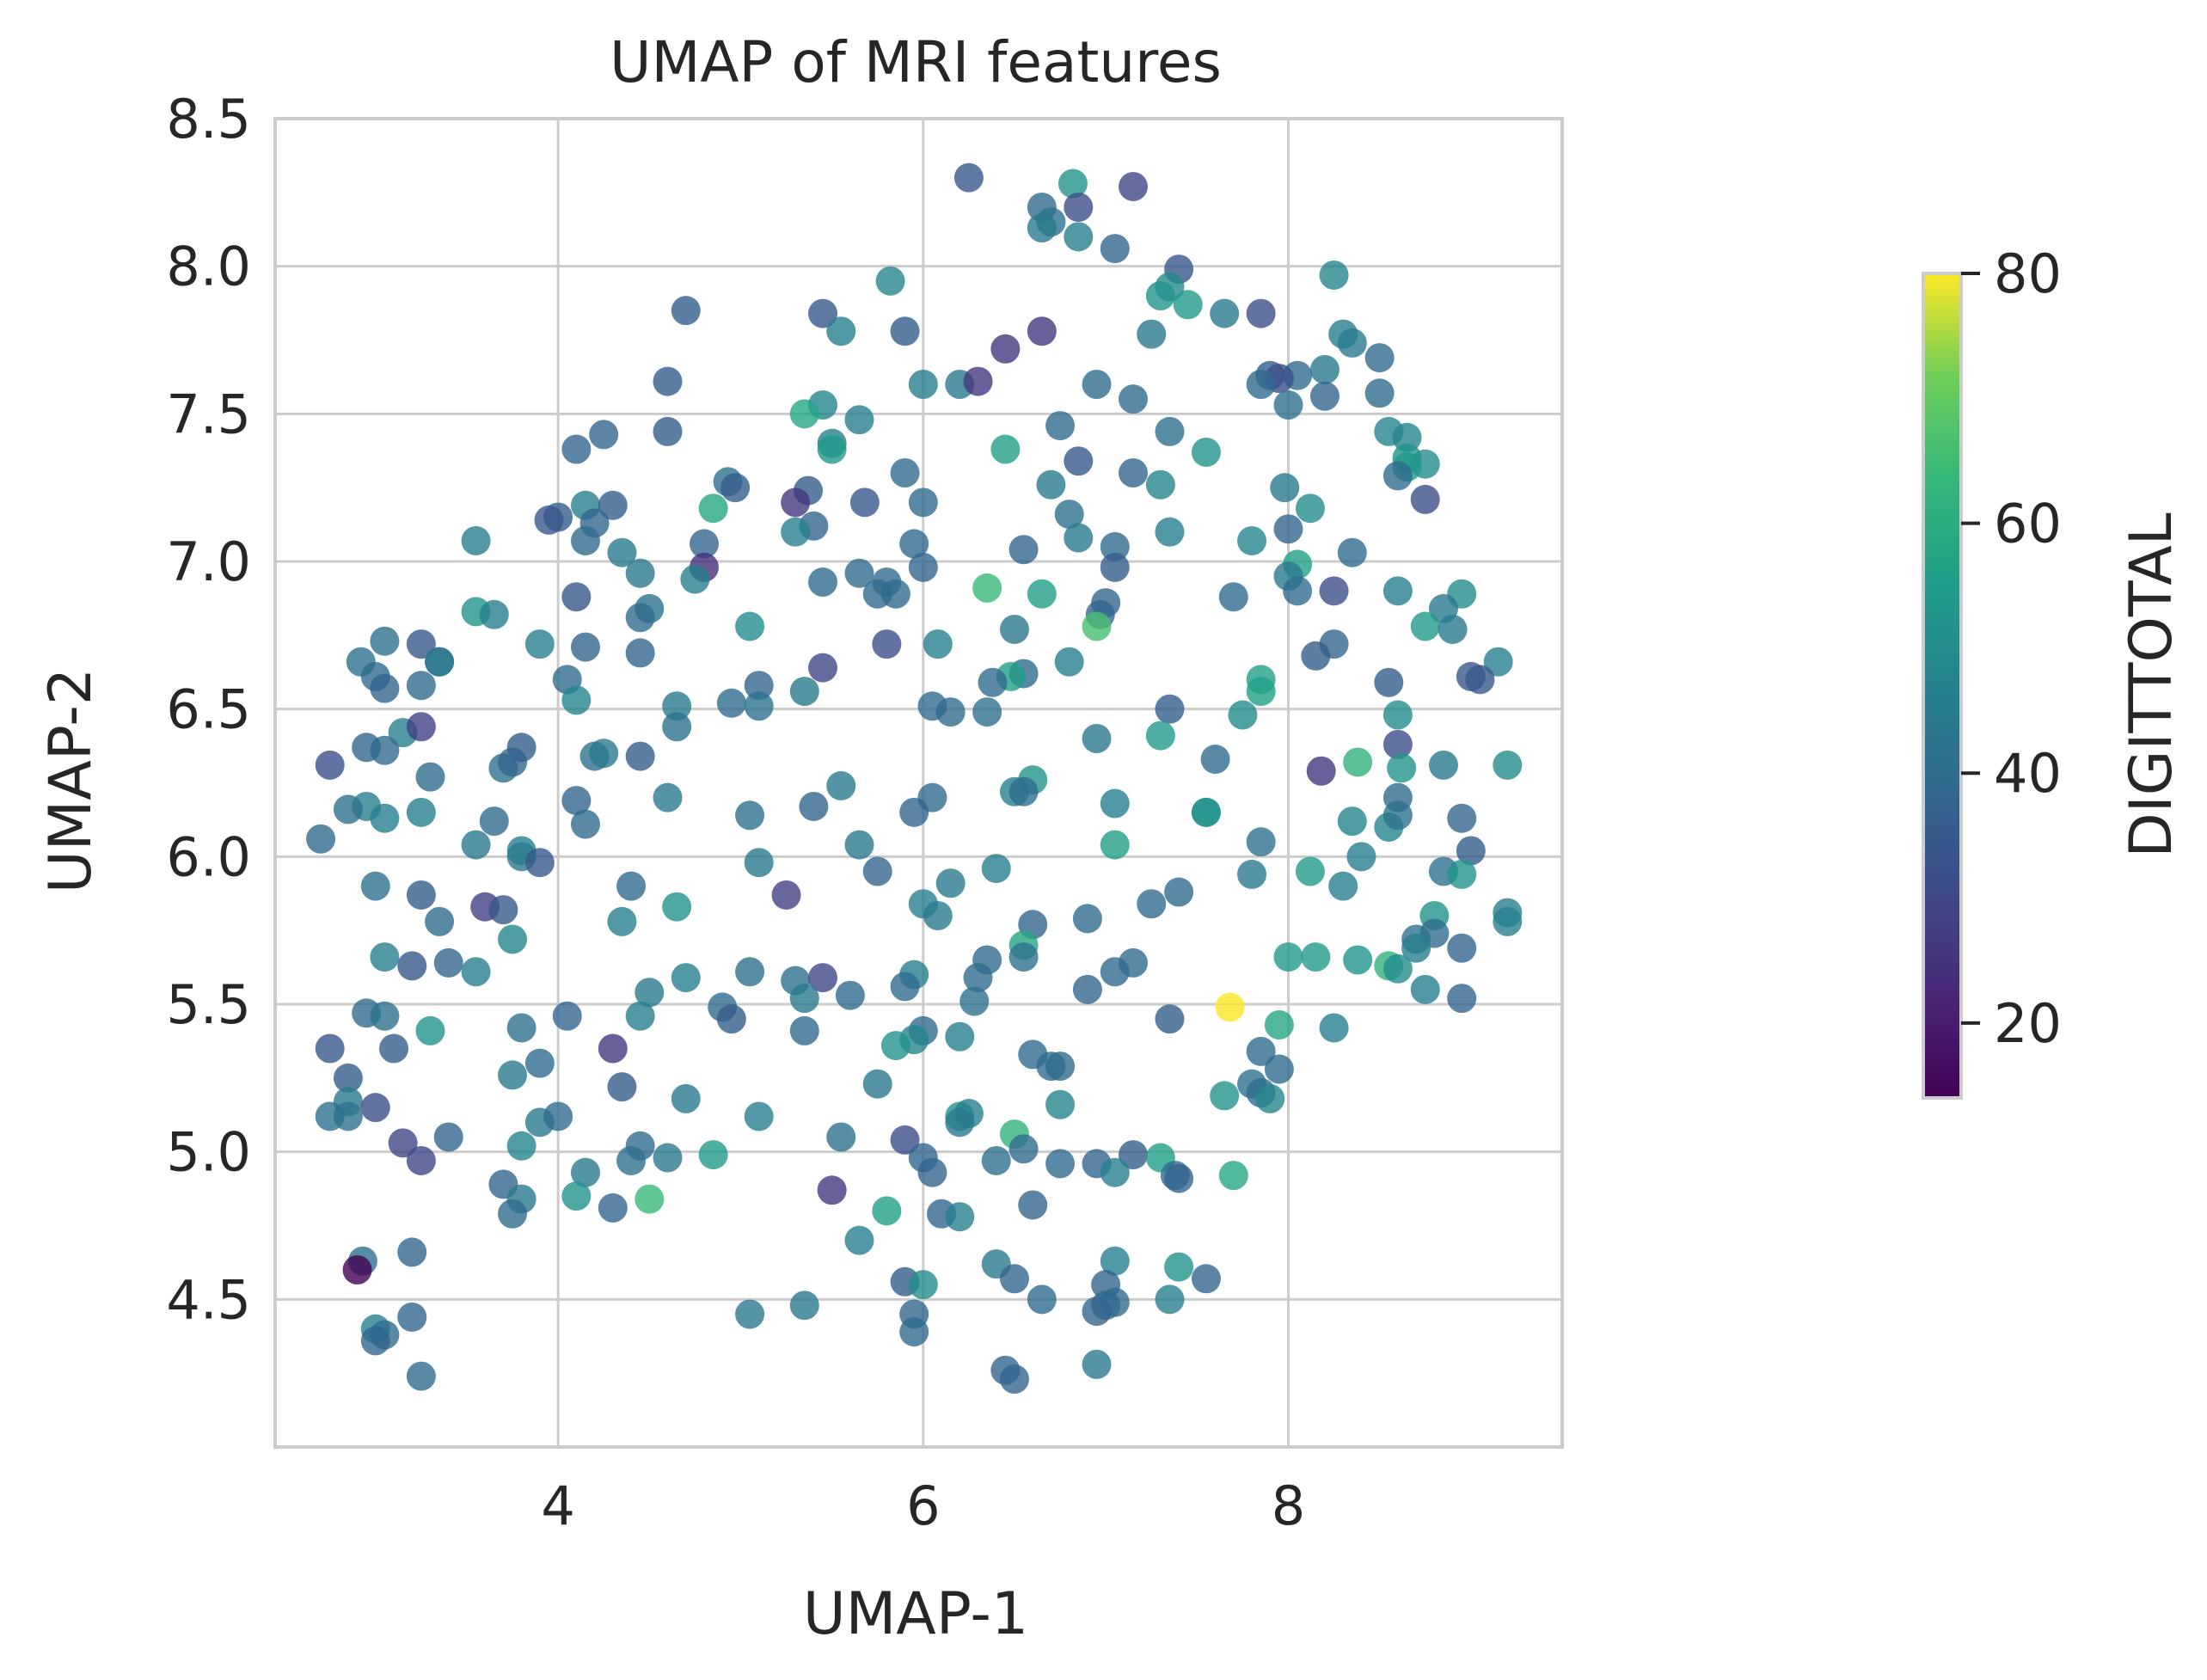 The height and width of the screenshot is (1680, 2207). I want to click on y-tick-label: 7.5, so click(208, 414).